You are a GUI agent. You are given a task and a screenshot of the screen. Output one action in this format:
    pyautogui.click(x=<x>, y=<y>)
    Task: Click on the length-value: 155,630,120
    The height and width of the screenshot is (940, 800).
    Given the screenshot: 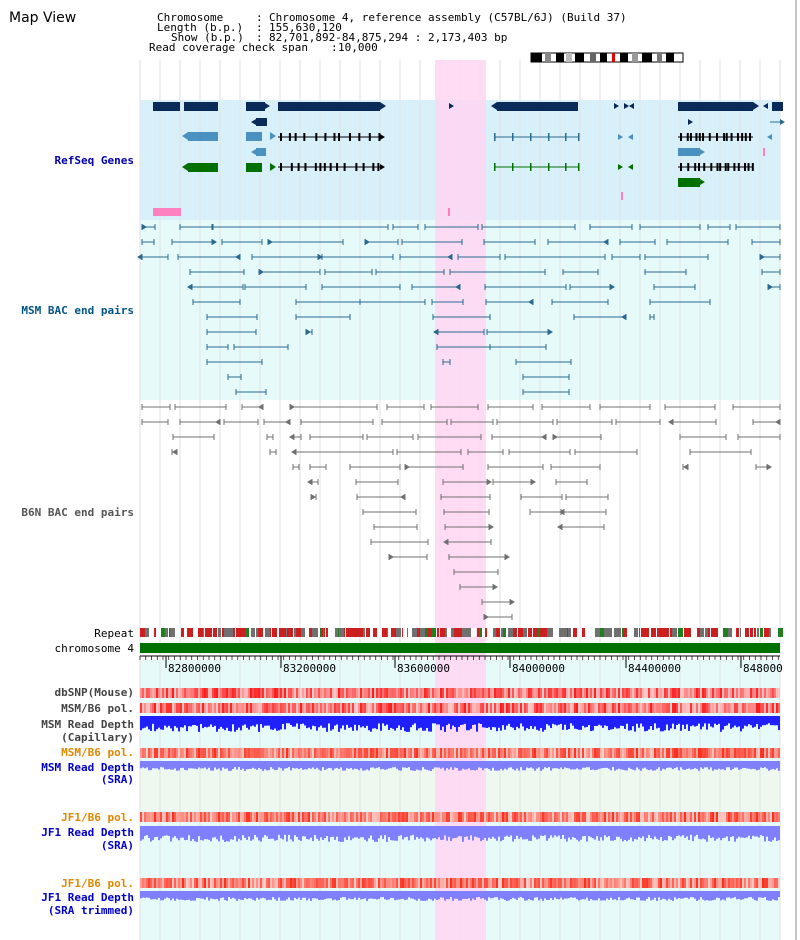 What is the action you would take?
    pyautogui.click(x=305, y=27)
    